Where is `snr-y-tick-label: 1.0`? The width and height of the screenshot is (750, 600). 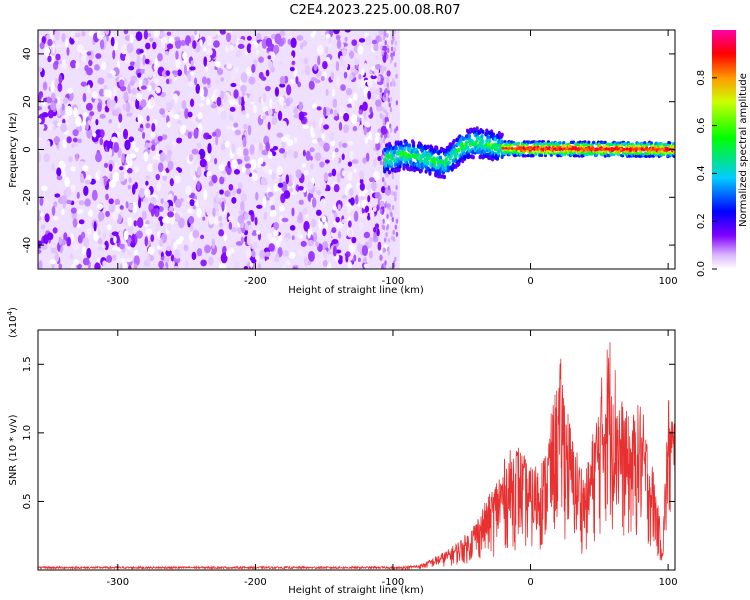 snr-y-tick-label: 1.0 is located at coordinates (27, 433).